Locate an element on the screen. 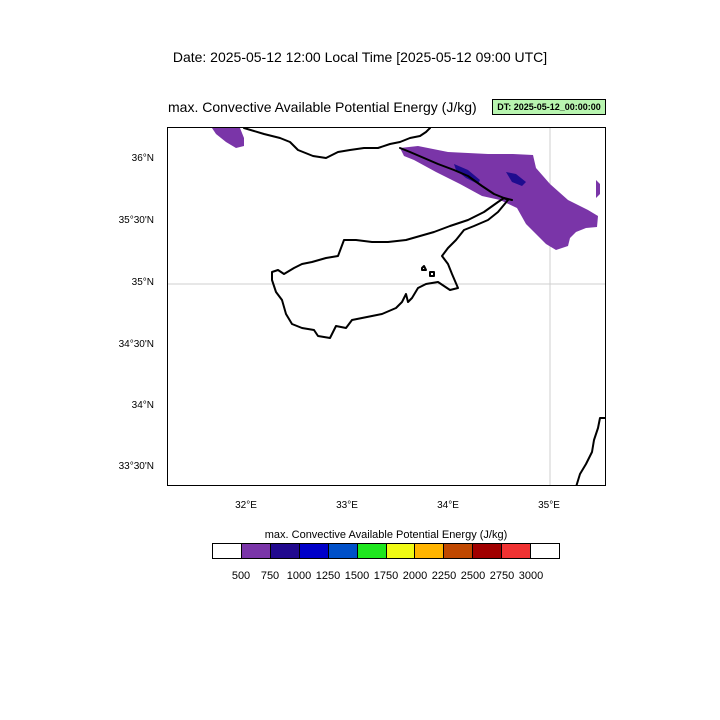 The width and height of the screenshot is (720, 720). legend-tick-2750: 2750 is located at coordinates (502, 576).